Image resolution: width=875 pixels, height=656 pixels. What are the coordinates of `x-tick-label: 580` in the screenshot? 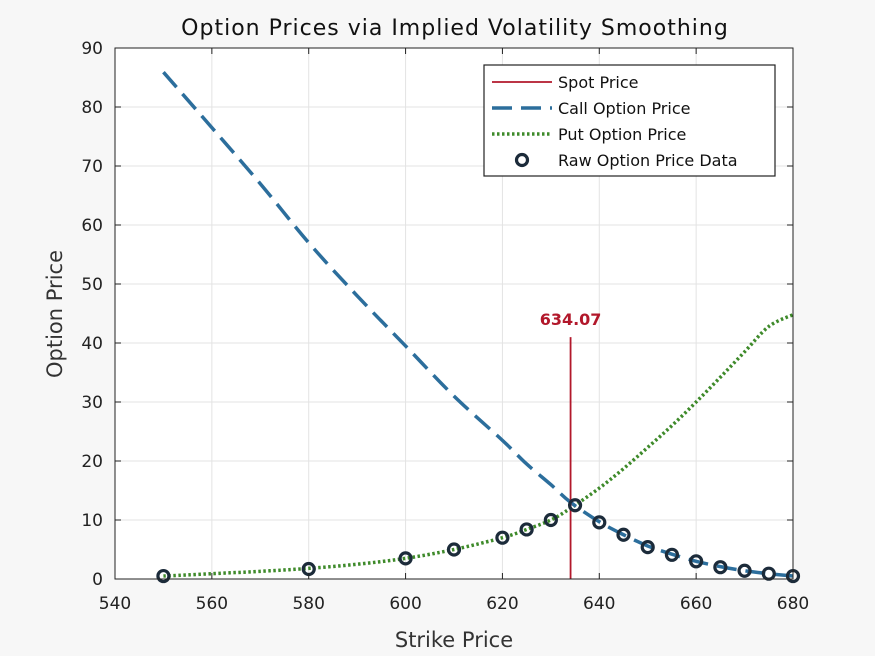 It's located at (308, 604).